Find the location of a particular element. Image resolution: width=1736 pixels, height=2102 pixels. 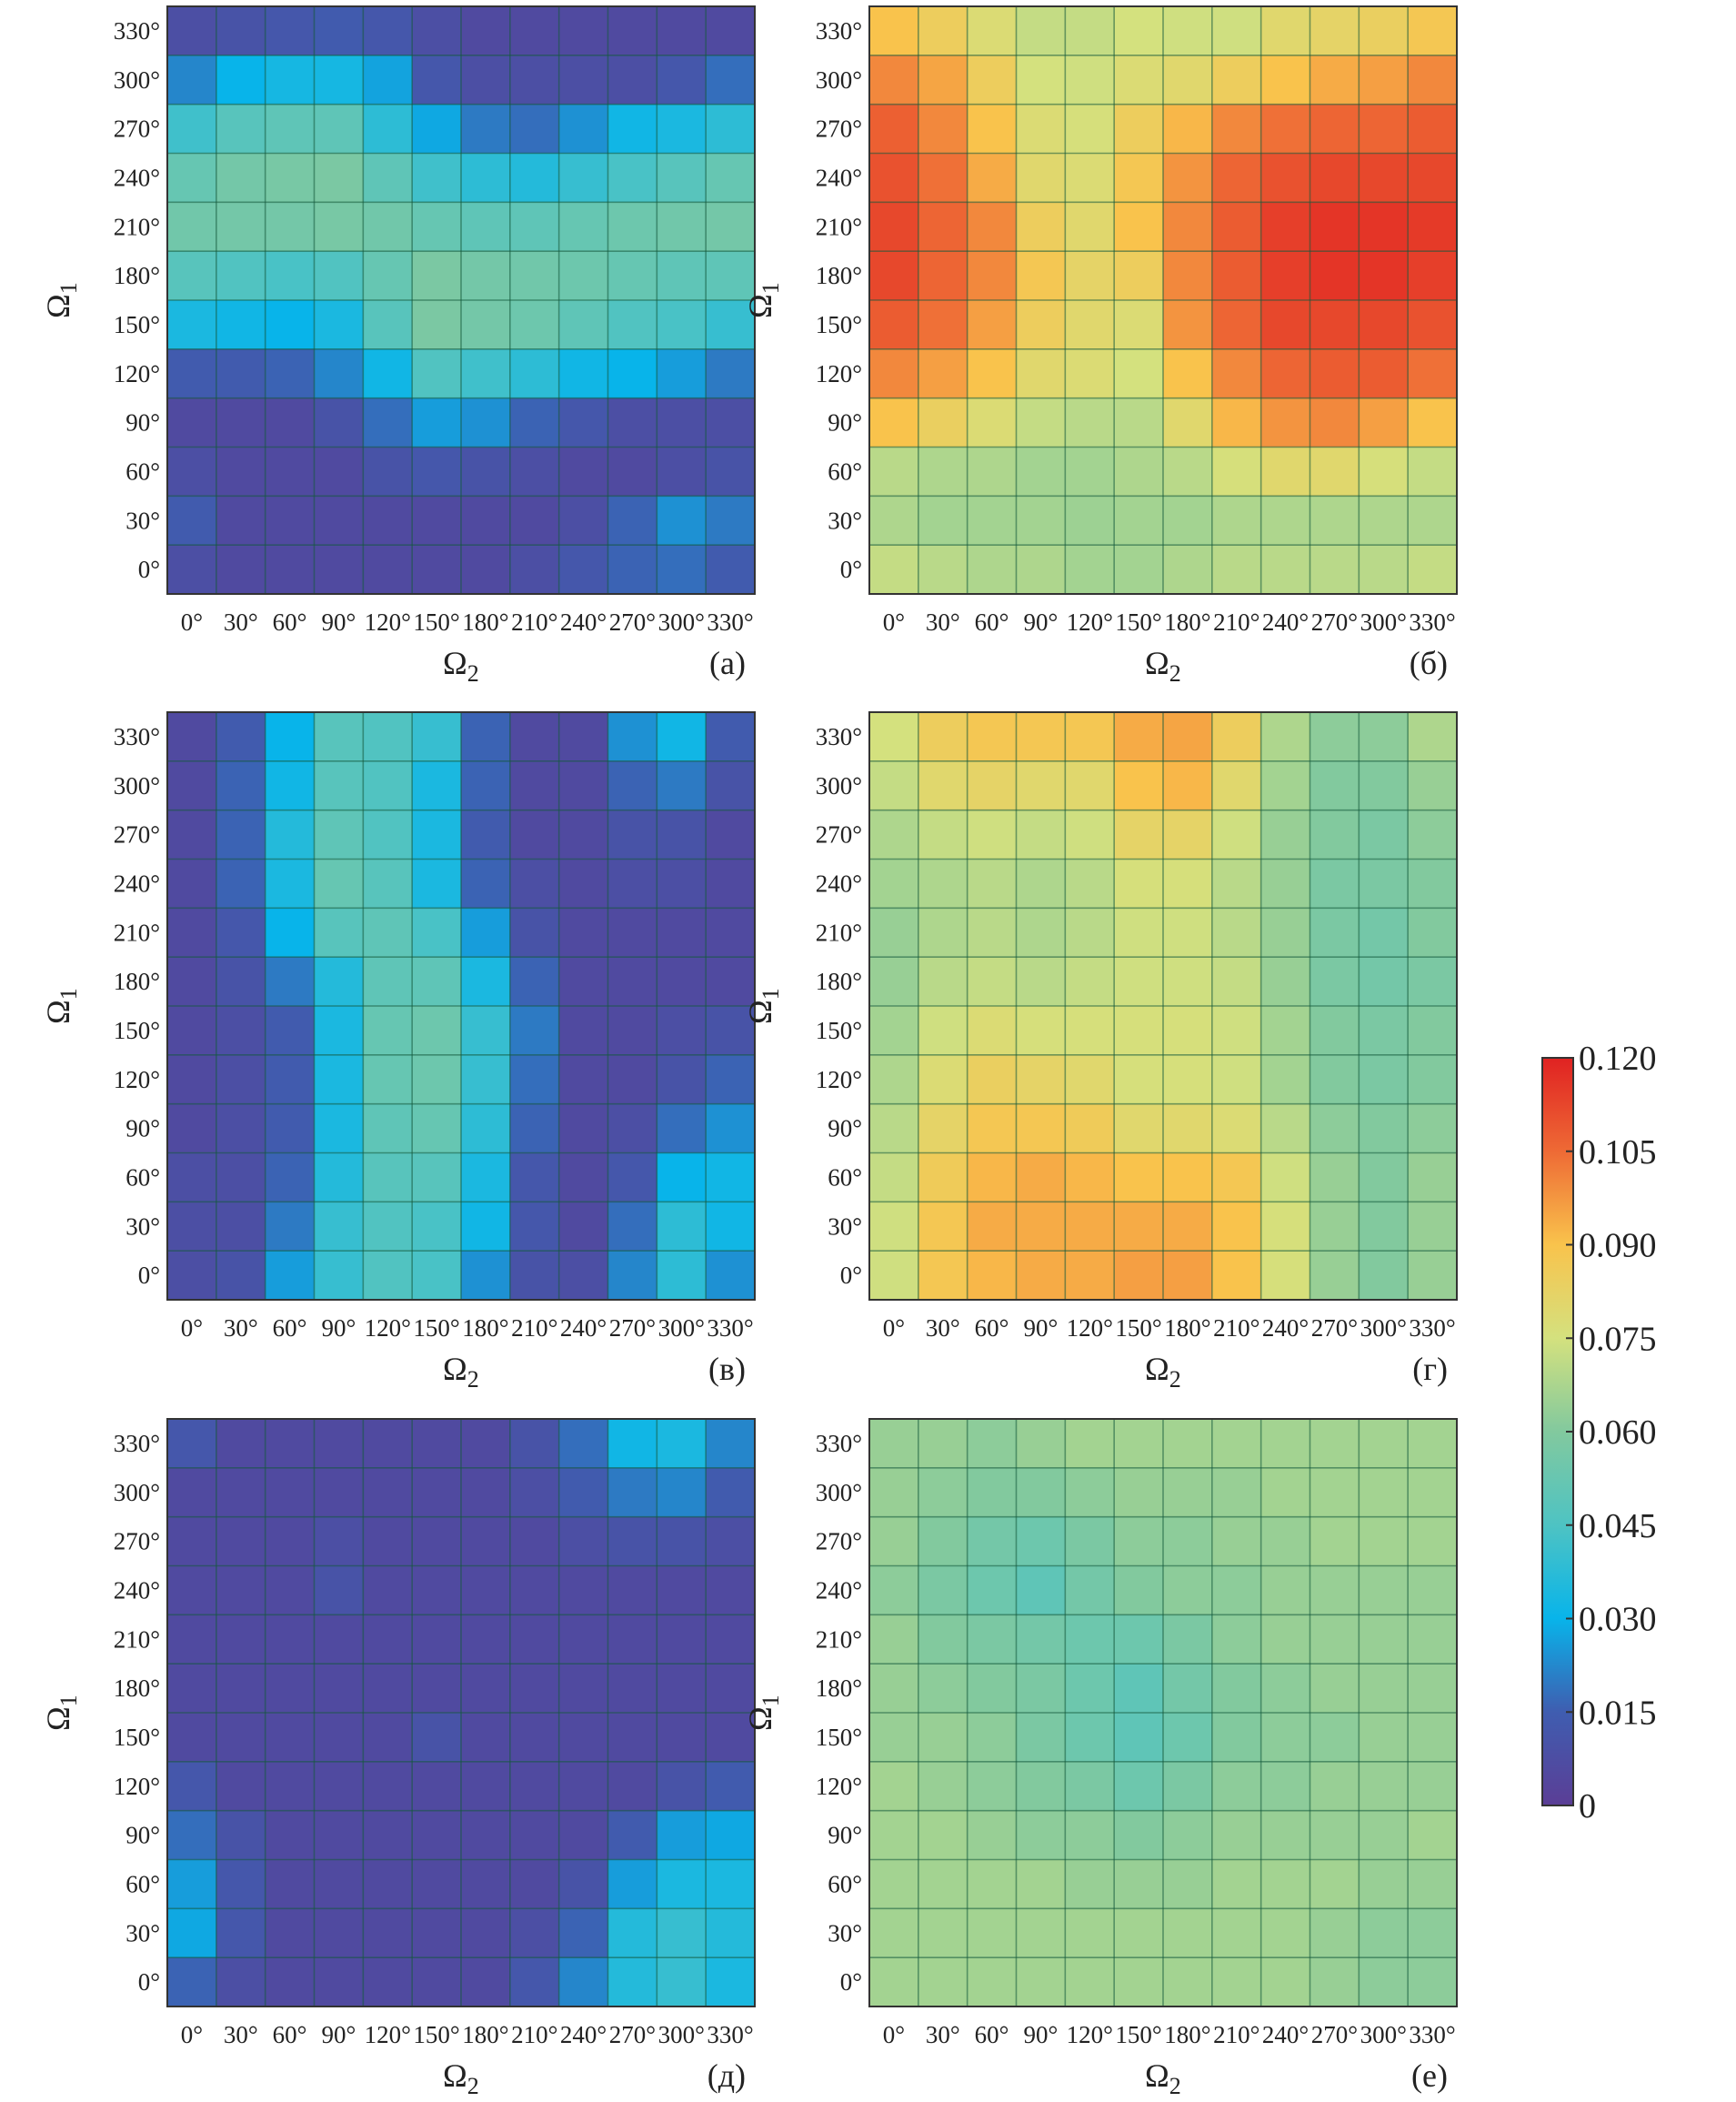

y-tick-label: 300° is located at coordinates (839, 786).